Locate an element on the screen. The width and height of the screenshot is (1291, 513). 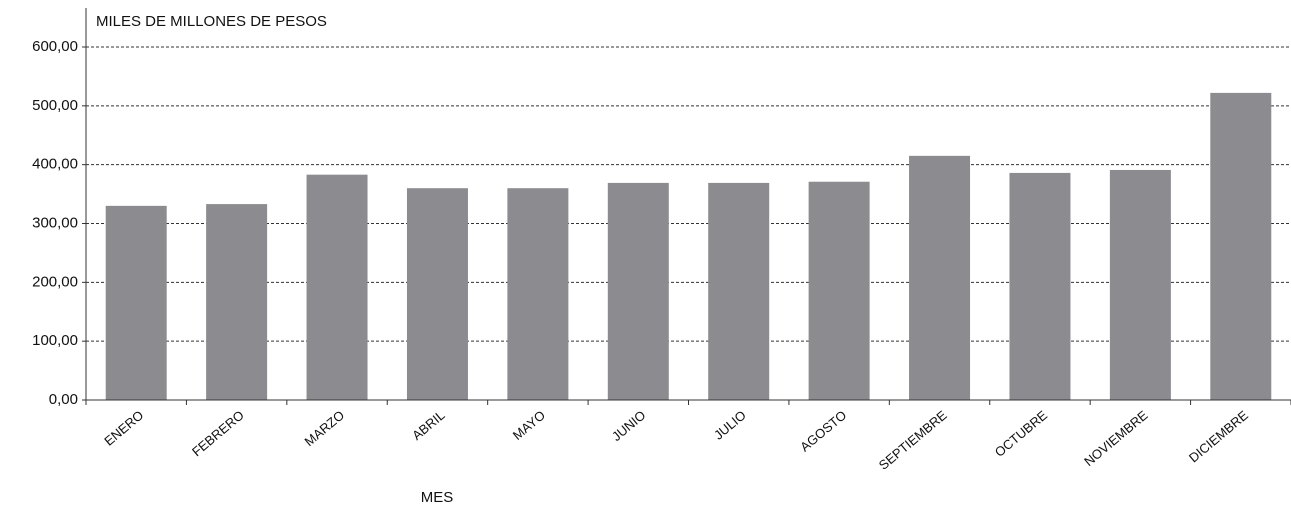
y-tick-label: 200,00 is located at coordinates (55, 281).